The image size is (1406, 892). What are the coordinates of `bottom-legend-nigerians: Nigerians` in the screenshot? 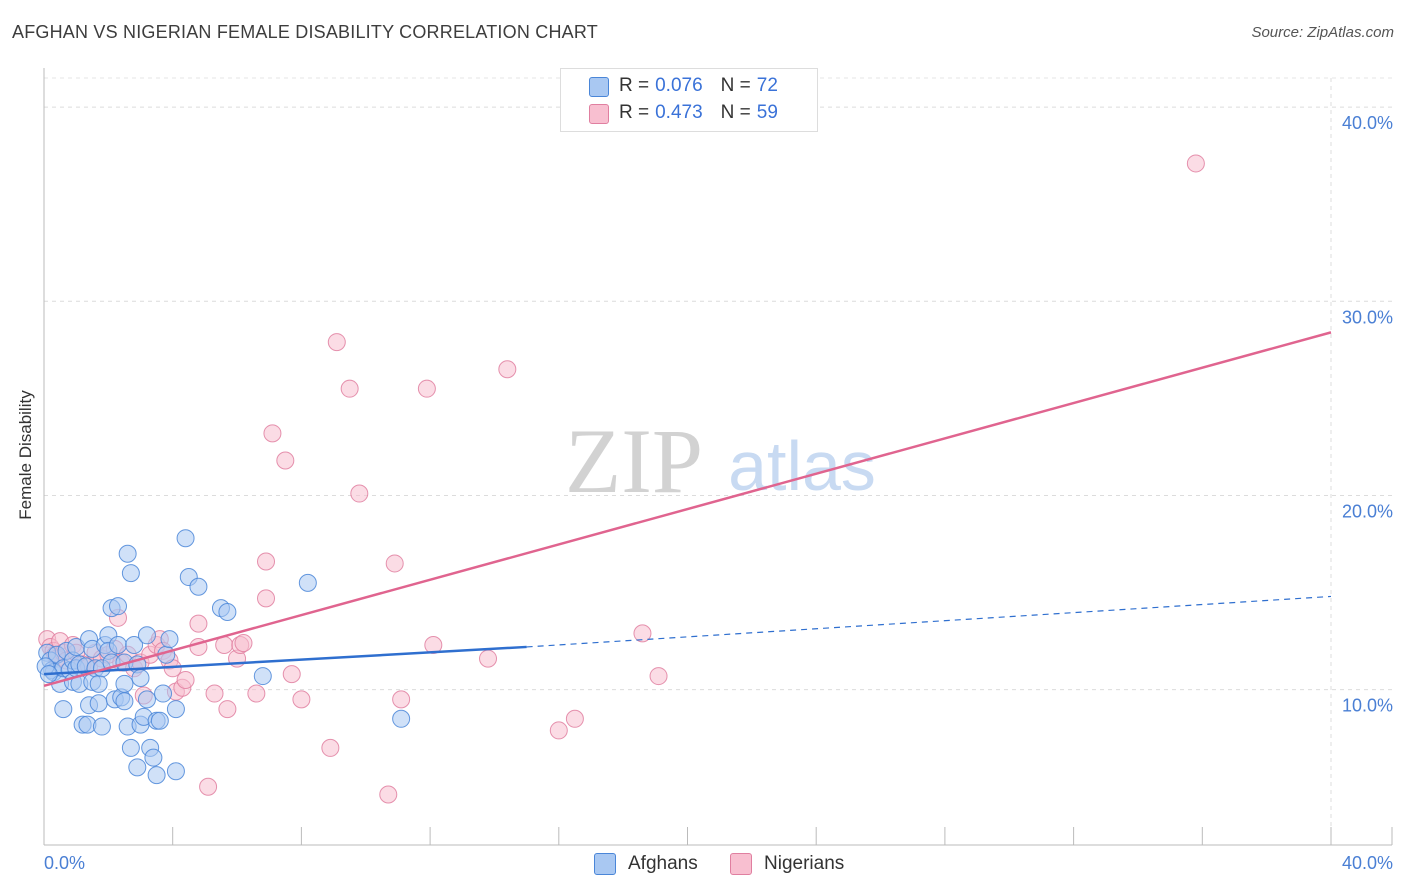 It's located at (787, 864).